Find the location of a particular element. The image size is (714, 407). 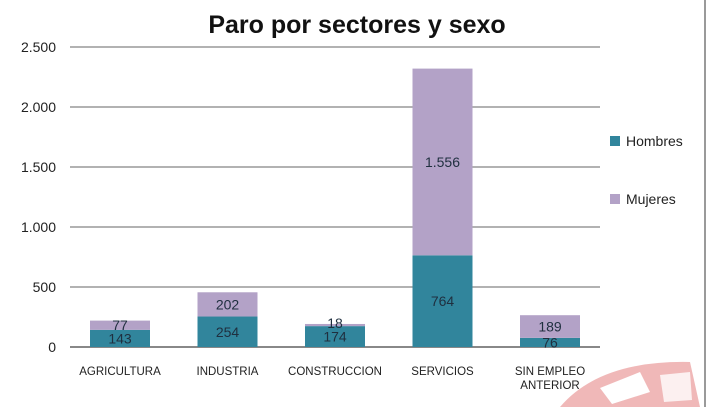

x-tick-label: AGRICULTURA is located at coordinates (120, 372).